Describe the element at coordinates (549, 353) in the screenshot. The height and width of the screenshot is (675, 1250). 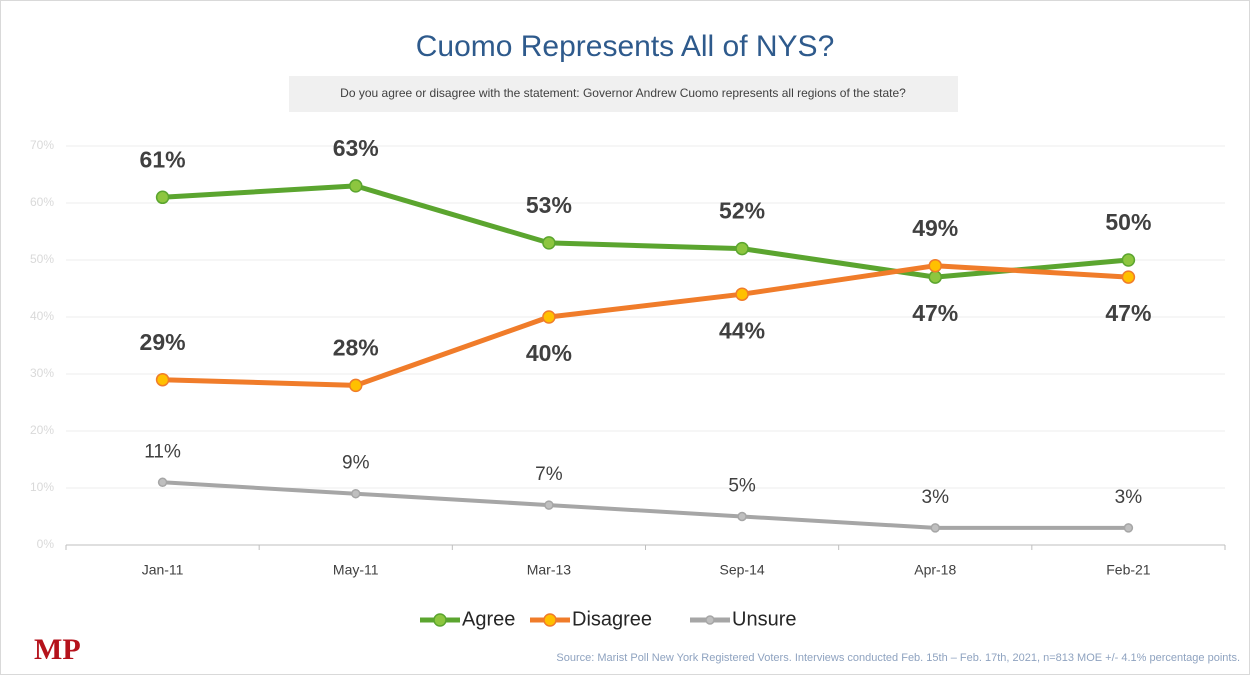
I see `data-label: 40%` at that location.